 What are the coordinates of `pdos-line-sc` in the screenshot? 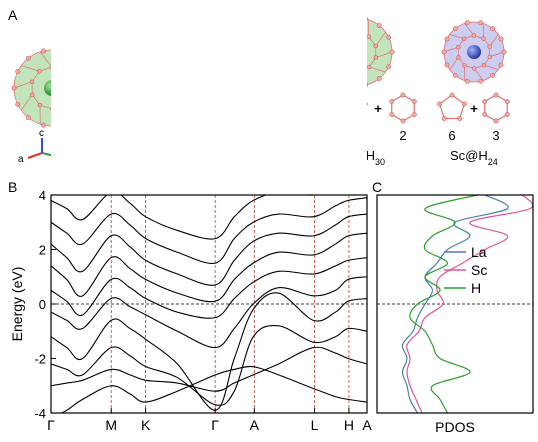 It's located at (470, 304).